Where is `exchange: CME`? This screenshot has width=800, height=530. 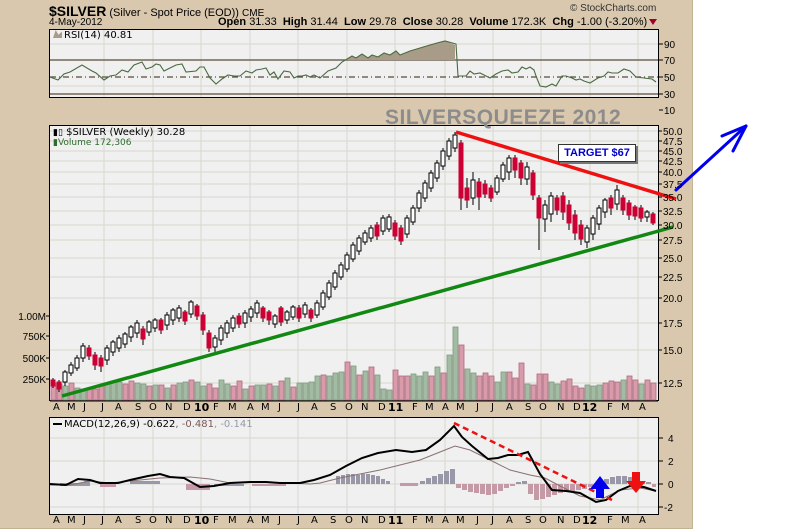 exchange: CME is located at coordinates (253, 13).